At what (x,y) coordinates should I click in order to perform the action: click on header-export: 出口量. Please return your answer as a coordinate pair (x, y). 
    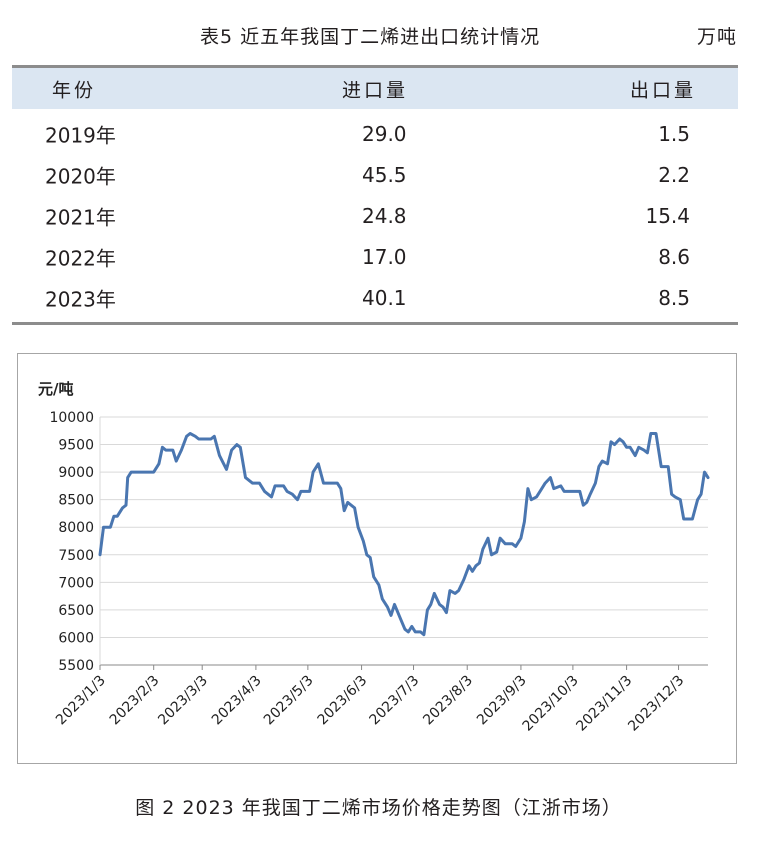
    Looking at the image, I should click on (663, 90).